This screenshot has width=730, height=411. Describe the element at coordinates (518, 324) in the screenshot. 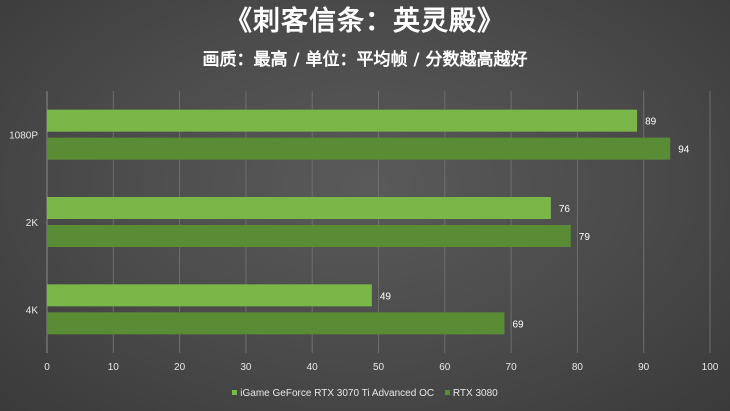

I see `data-label: 69` at that location.